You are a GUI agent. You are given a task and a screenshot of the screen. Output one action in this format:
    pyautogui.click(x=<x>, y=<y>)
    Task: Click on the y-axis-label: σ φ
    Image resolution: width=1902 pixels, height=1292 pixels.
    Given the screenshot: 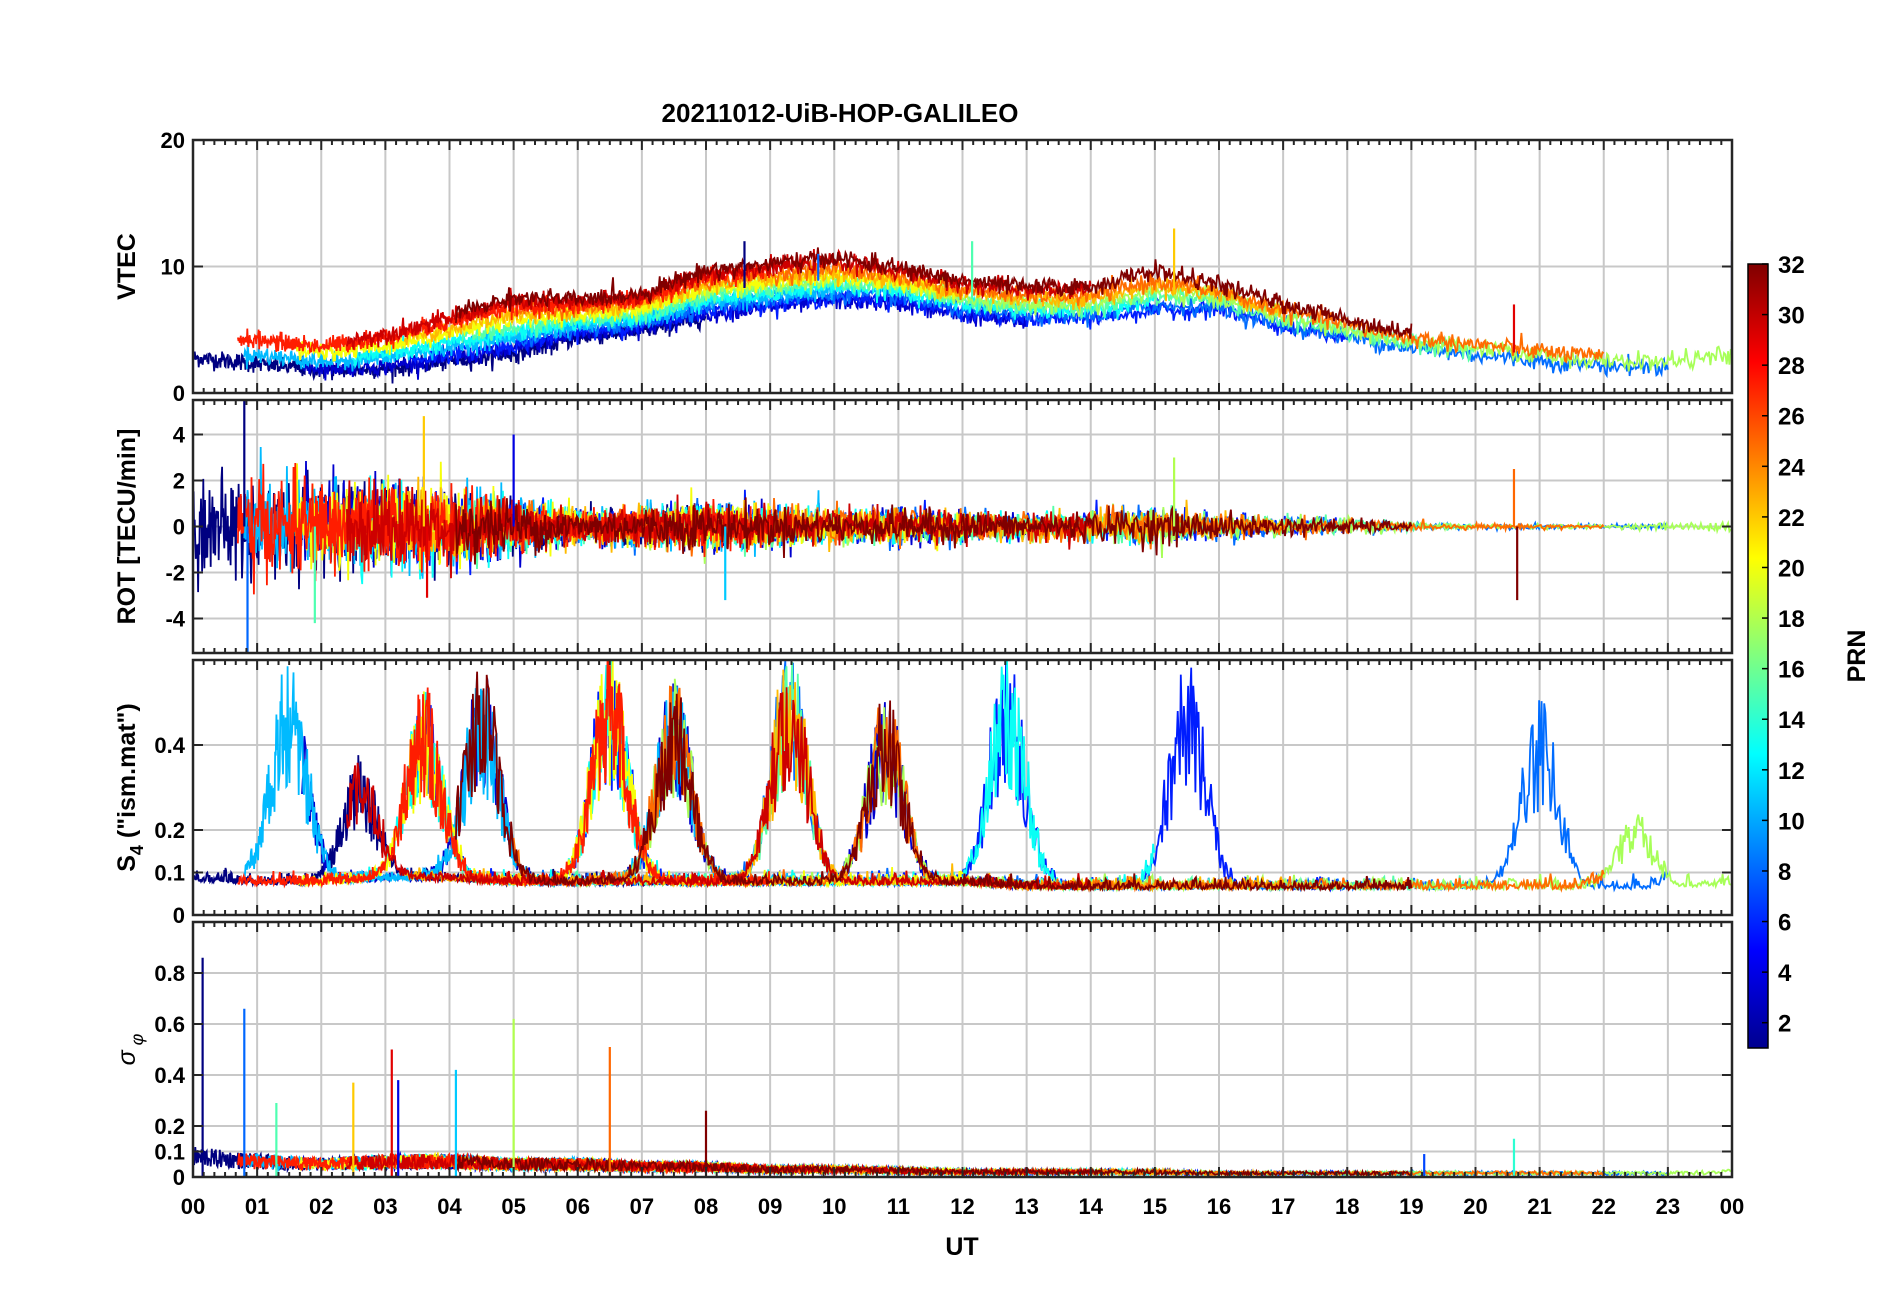 What is the action you would take?
    pyautogui.click(x=130, y=1049)
    